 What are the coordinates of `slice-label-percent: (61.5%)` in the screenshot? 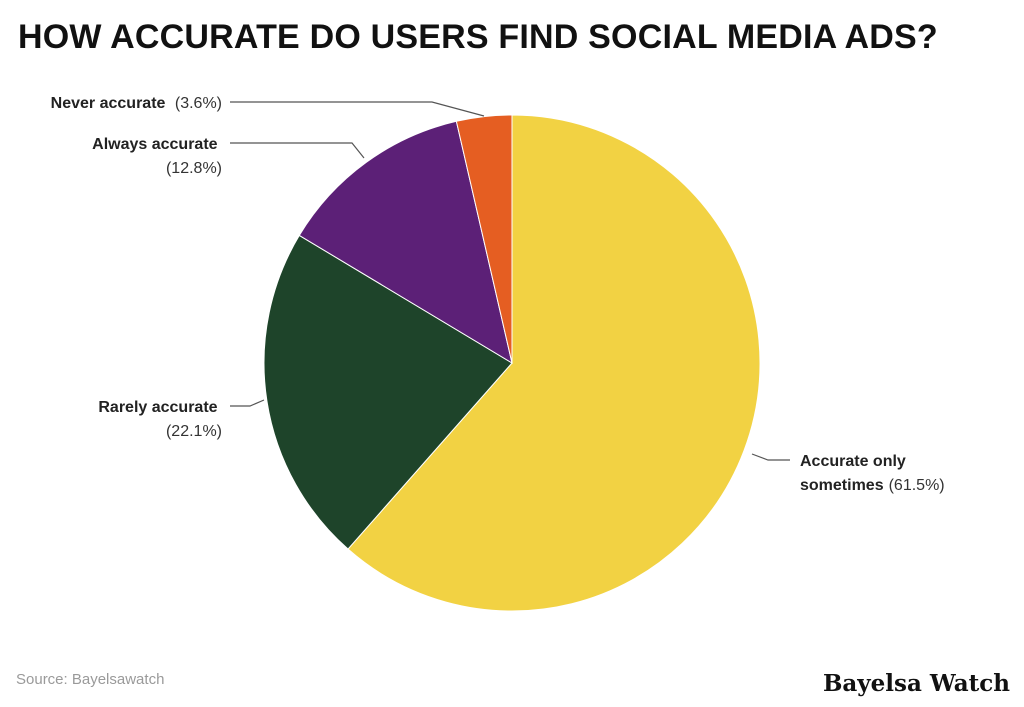 It's located at (917, 485).